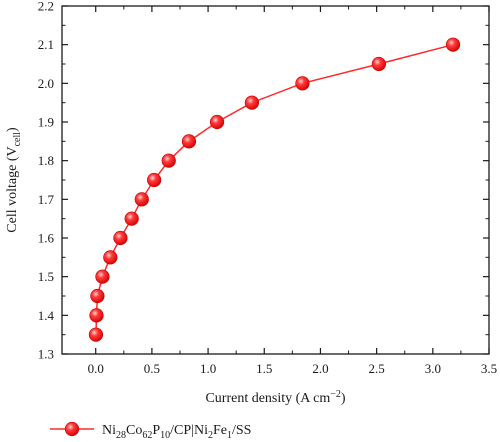 Image resolution: width=500 pixels, height=442 pixels. Describe the element at coordinates (46, 7) in the screenshot. I see `y-tick-label: 2.2` at that location.